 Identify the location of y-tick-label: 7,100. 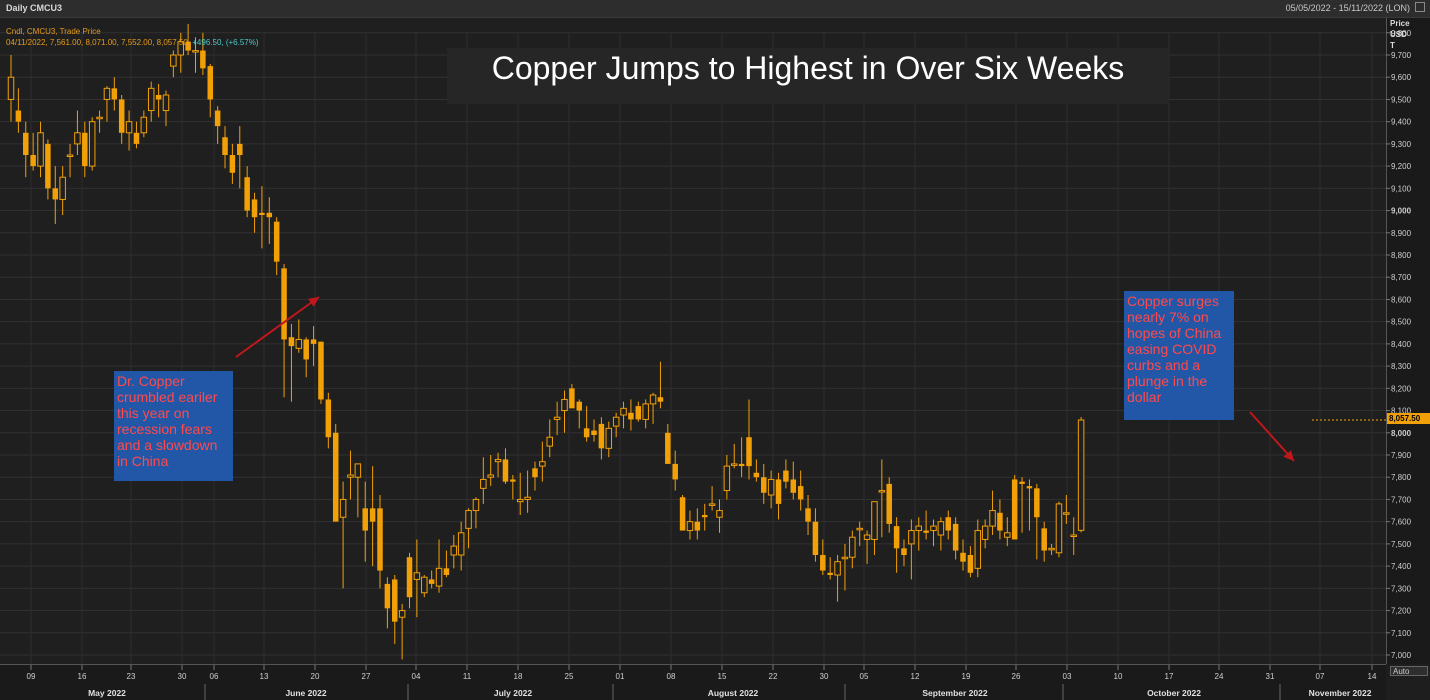
(1401, 633).